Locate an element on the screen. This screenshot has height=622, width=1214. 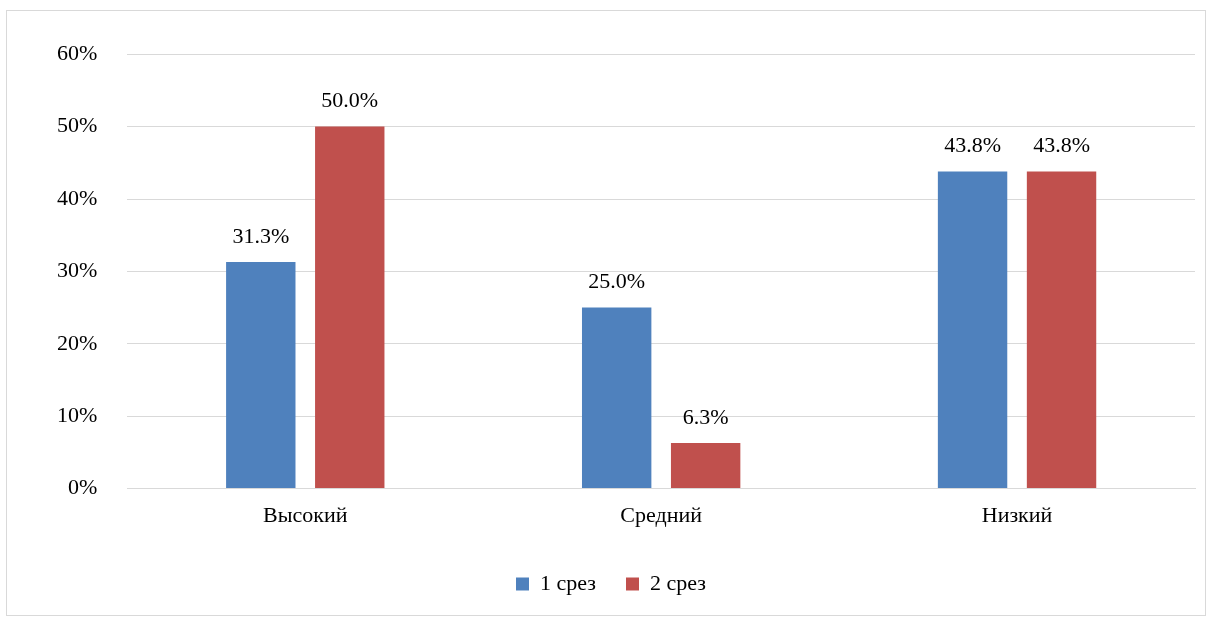
data-label: 25.0% is located at coordinates (617, 281).